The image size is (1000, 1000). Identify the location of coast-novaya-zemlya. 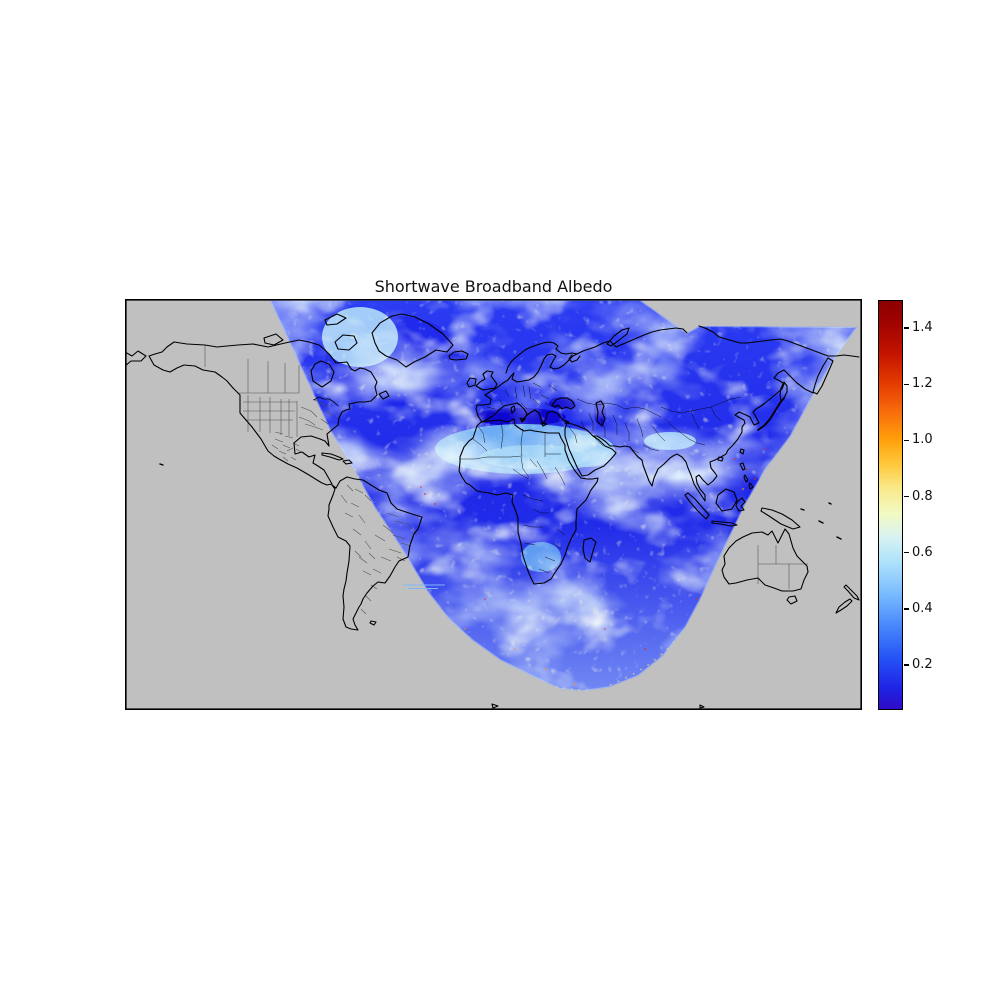
(618, 337).